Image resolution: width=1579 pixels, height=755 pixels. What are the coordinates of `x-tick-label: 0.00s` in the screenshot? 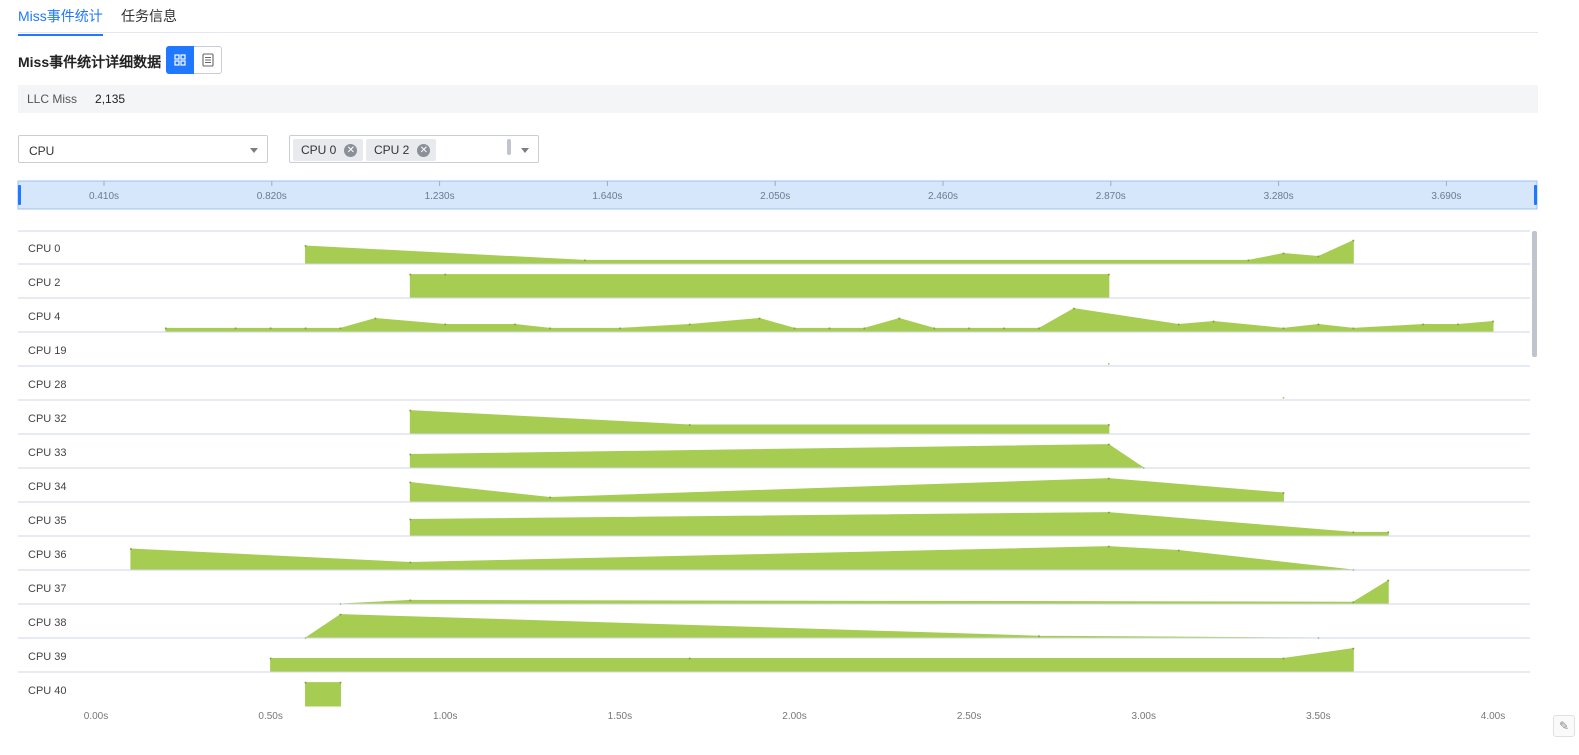 It's located at (96, 716).